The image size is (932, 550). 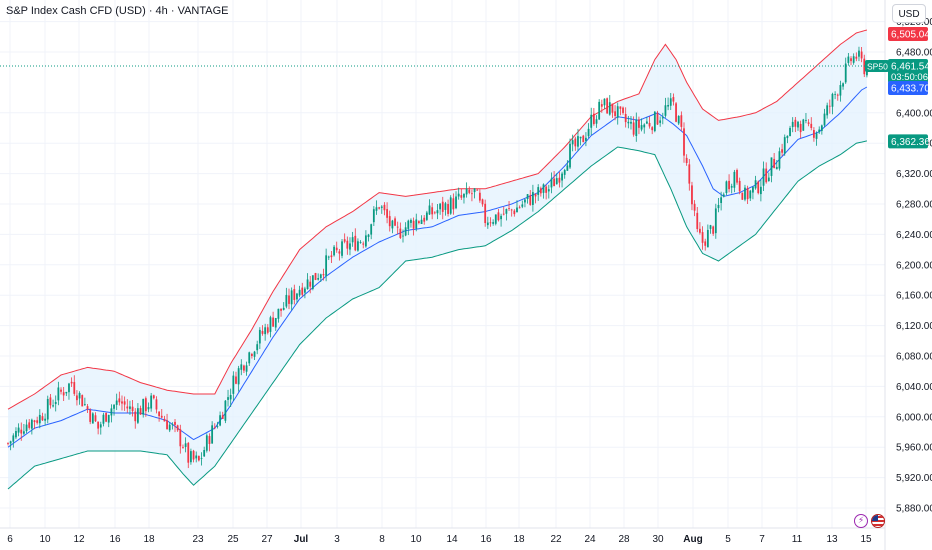 What do you see at coordinates (117, 11) in the screenshot?
I see `chart-title: S&P Index Cash CFD (USD) · 4h · VANTAGE` at bounding box center [117, 11].